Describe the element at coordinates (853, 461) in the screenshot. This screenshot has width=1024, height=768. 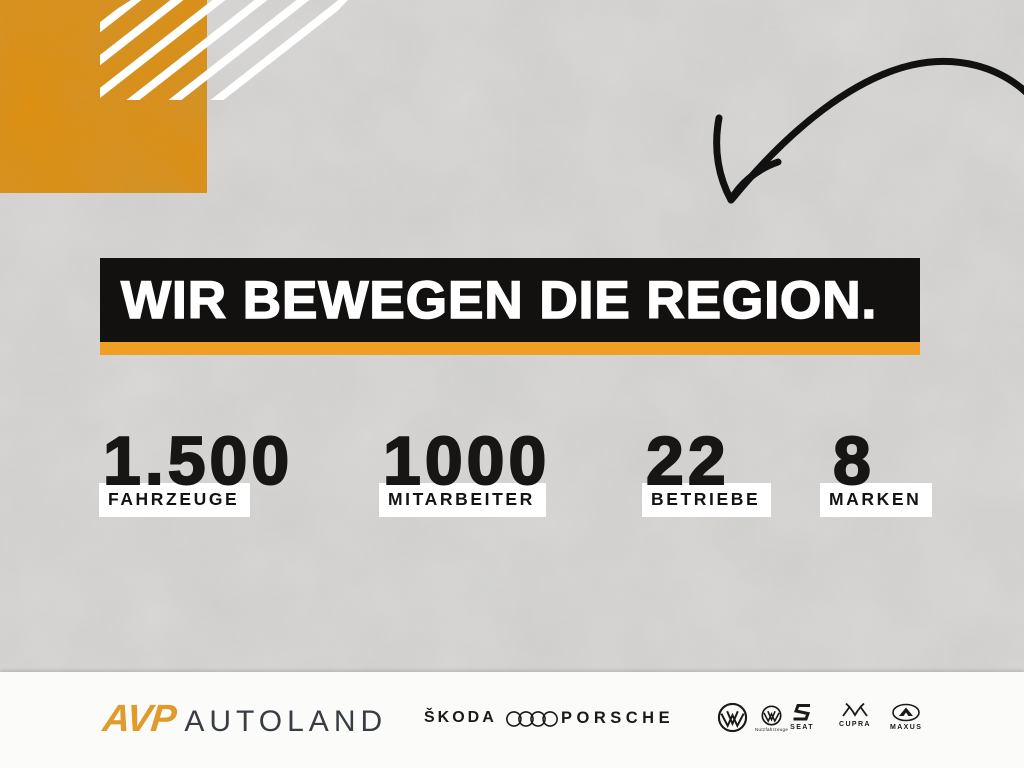
I see `stat-value: 8` at that location.